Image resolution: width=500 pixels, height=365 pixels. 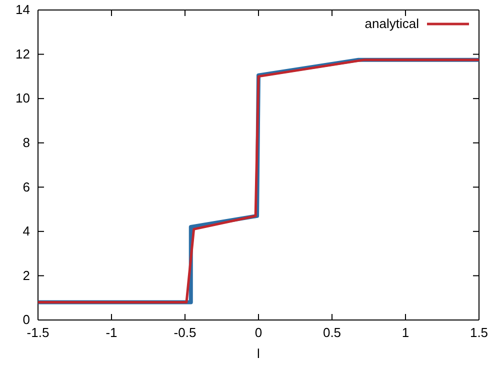 What do you see at coordinates (38, 332) in the screenshot?
I see `x-tick-label: -1.5` at bounding box center [38, 332].